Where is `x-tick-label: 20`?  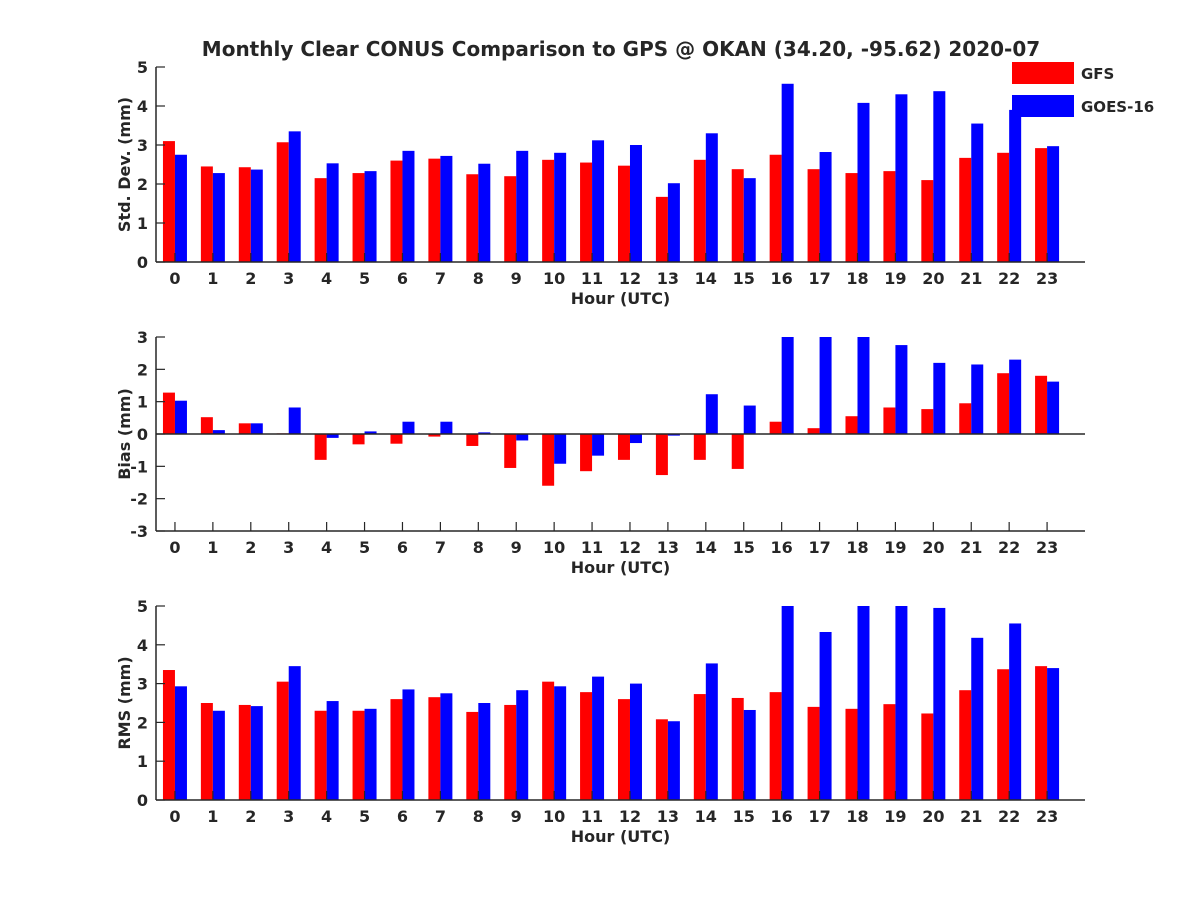
x-tick-label: 20 is located at coordinates (933, 278).